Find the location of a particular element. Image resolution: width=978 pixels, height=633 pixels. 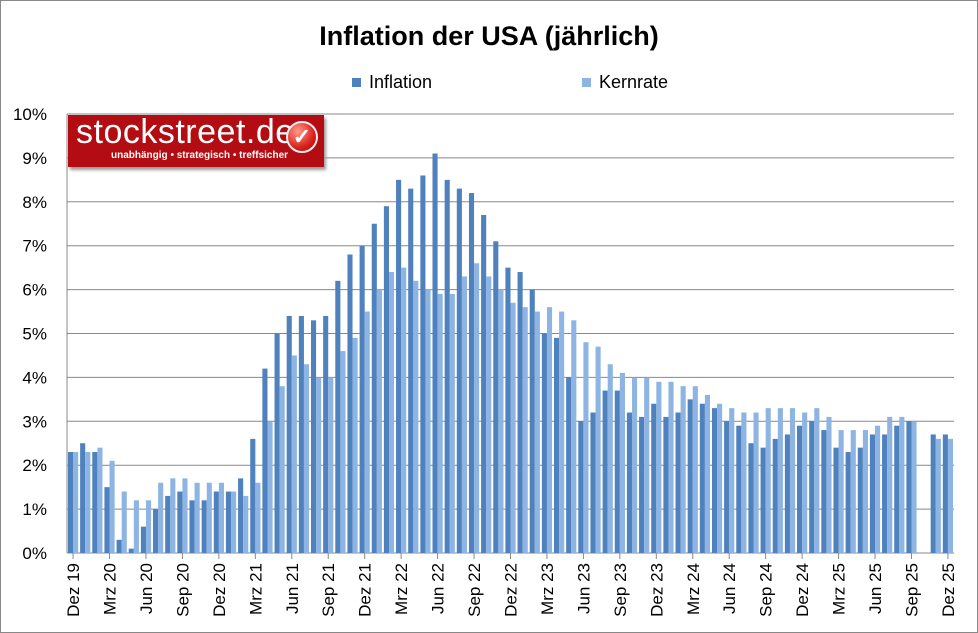

y-tick-label: 5% is located at coordinates (34, 334).